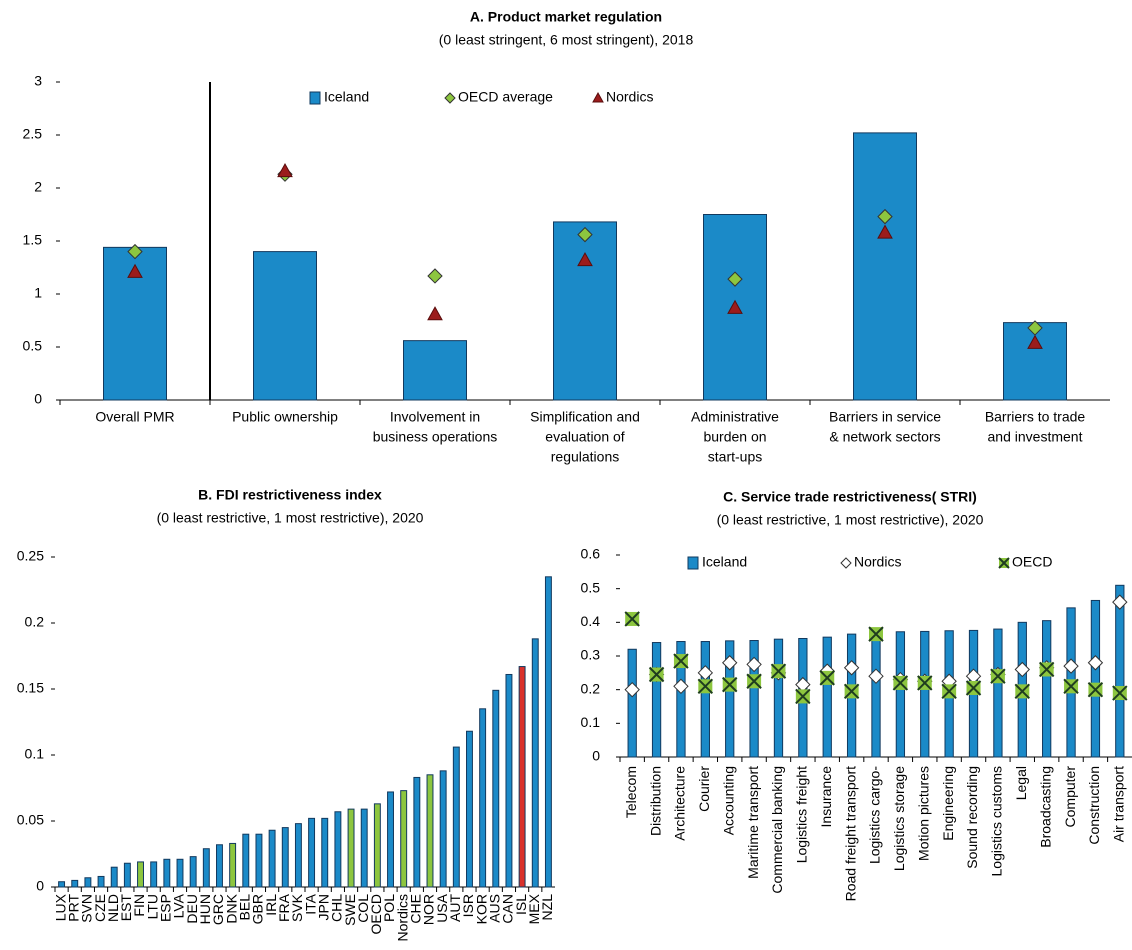 Image resolution: width=1132 pixels, height=950 pixels. I want to click on x-tick-label: Air transport, so click(1119, 804).